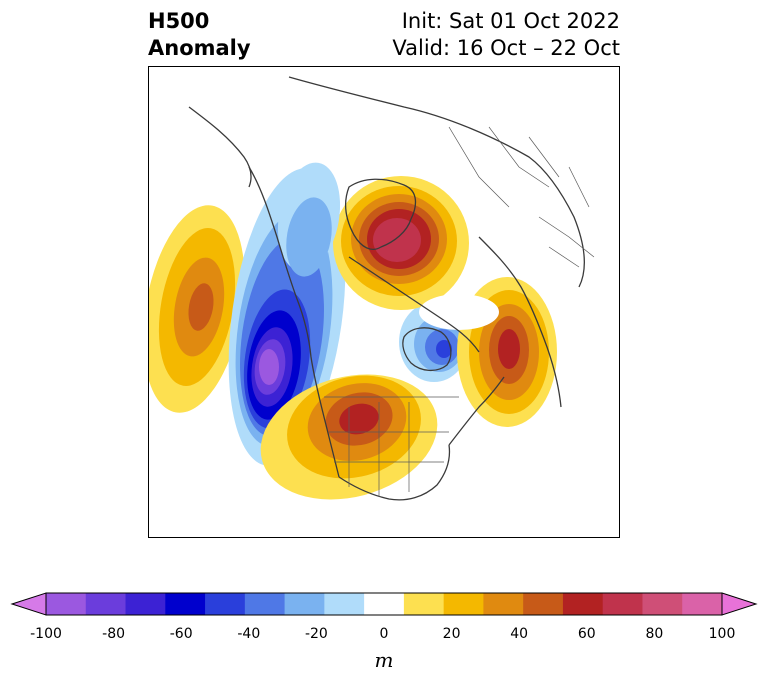  I want to click on title-valid-range: Valid: 16 Oct – 22 Oct, so click(506, 48).